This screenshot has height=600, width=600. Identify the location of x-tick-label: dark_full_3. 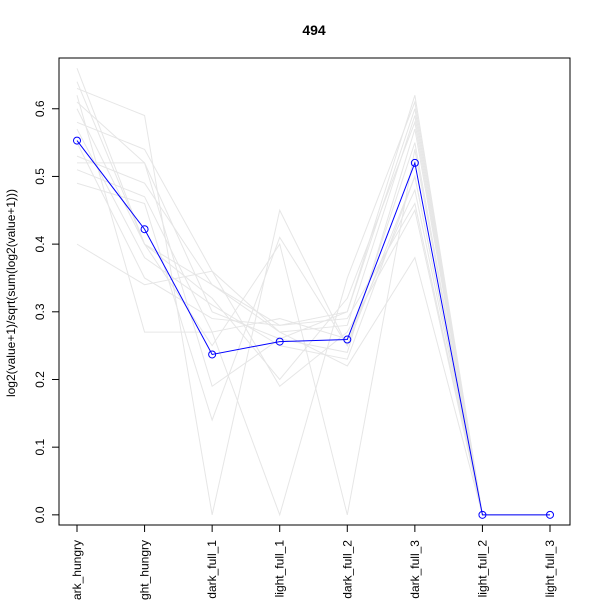
(415, 569).